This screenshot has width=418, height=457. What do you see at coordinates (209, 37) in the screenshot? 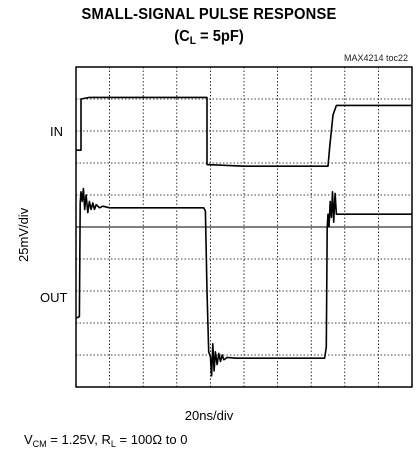
I see `chart-subtitle: (CL = 5pF)` at bounding box center [209, 37].